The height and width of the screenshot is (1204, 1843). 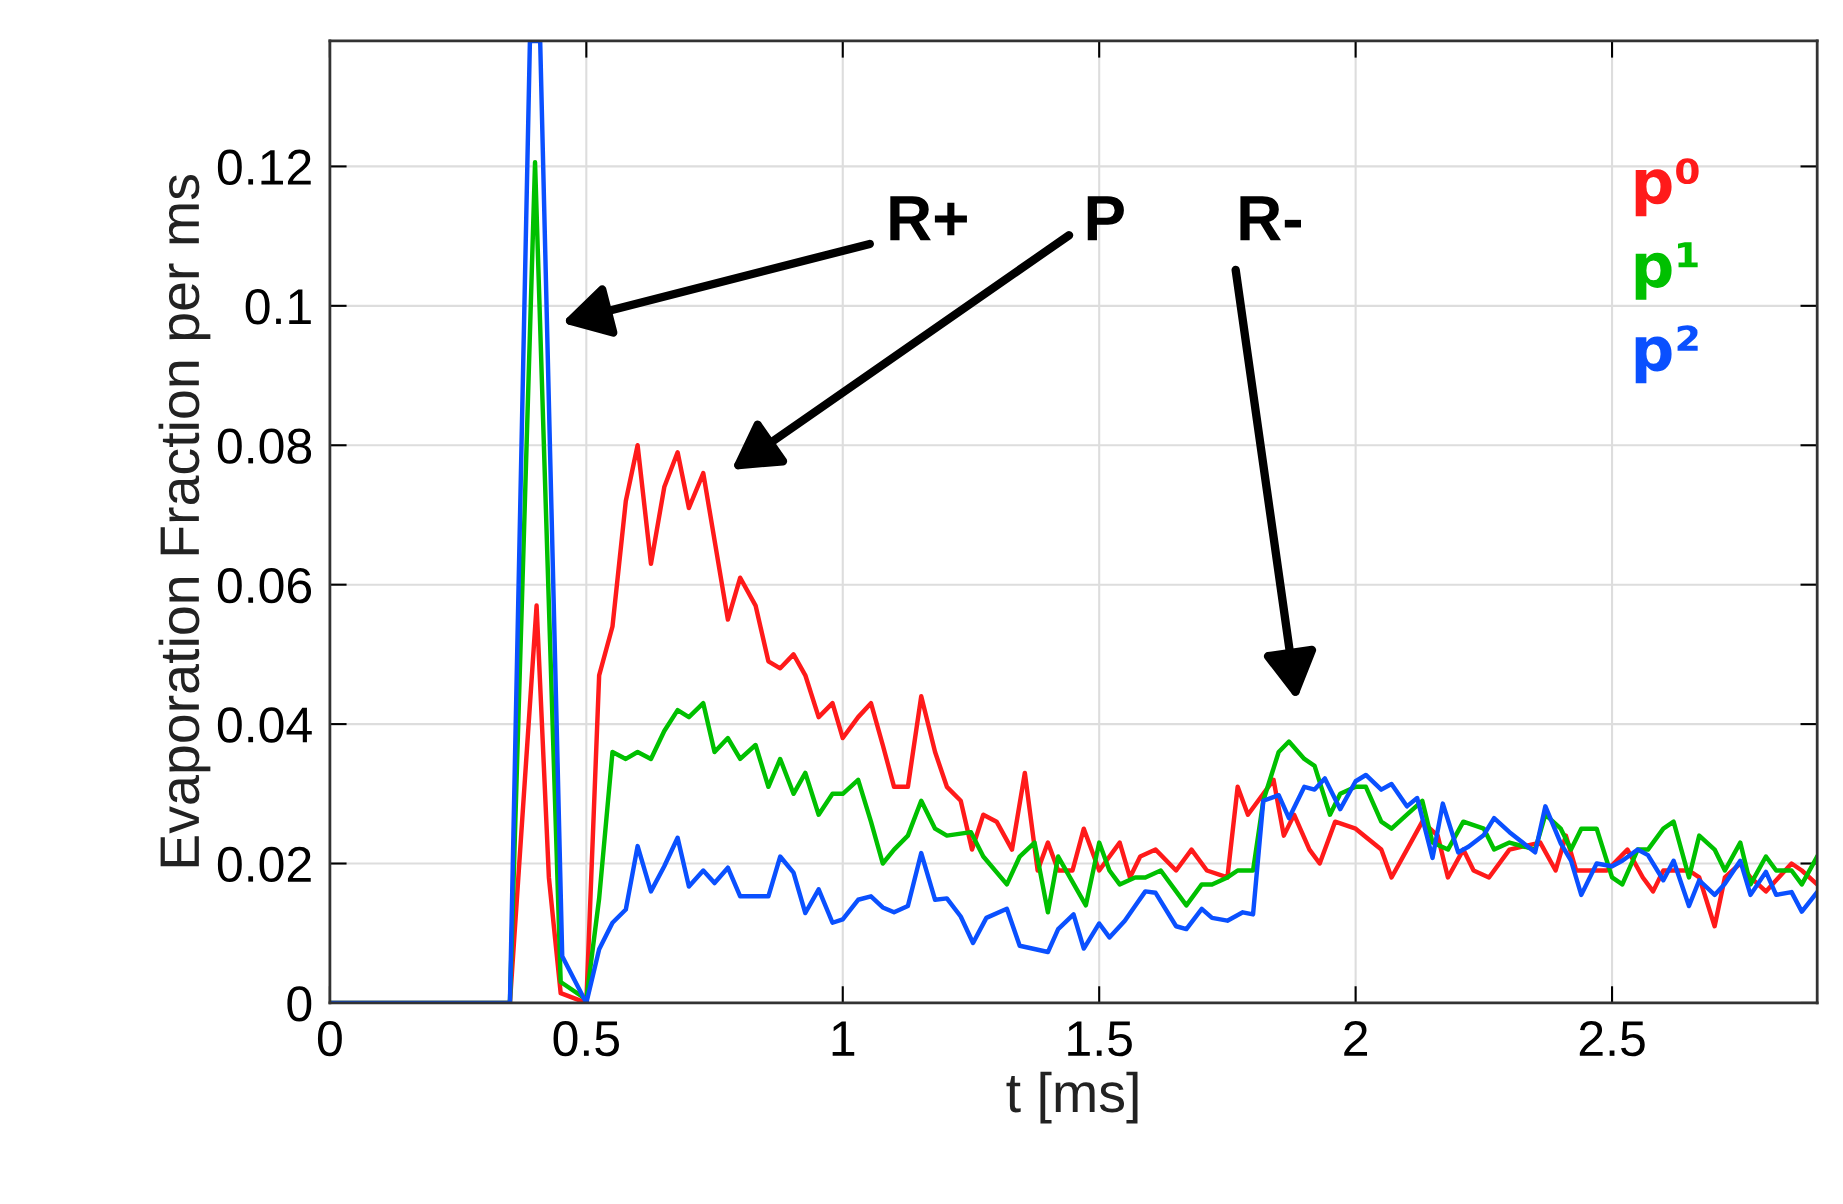 I want to click on text: p⁰, so click(x=1667, y=187).